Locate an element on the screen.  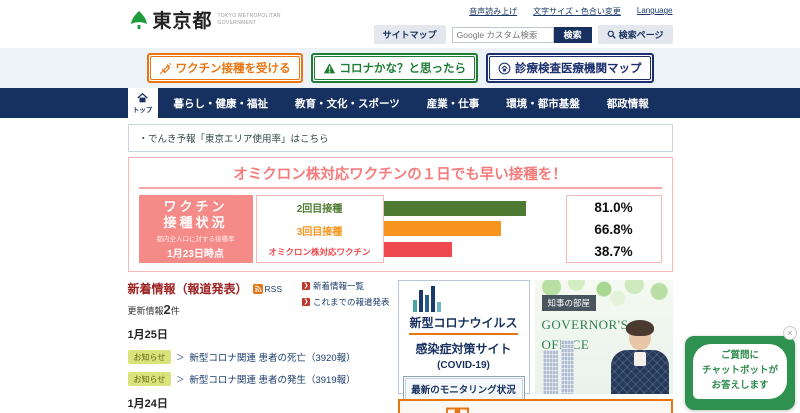
vaccine-panel-heading: ワクチン 接種状況 都内全人口に対する接種率 1月23日時点 is located at coordinates (195, 229).